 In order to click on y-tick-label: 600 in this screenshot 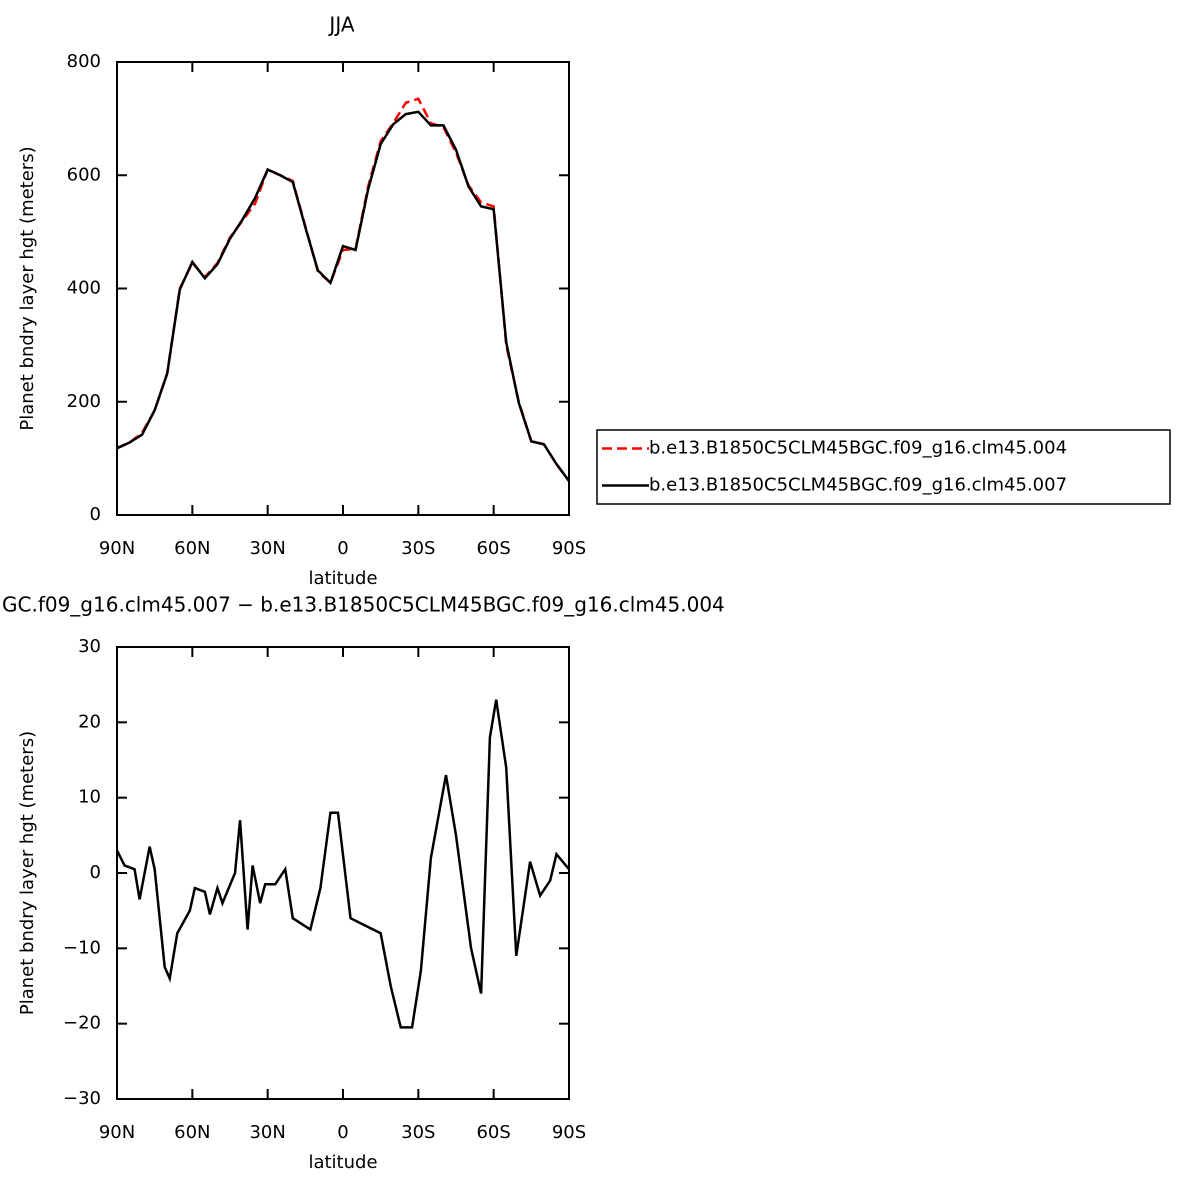, I will do `click(84, 174)`.